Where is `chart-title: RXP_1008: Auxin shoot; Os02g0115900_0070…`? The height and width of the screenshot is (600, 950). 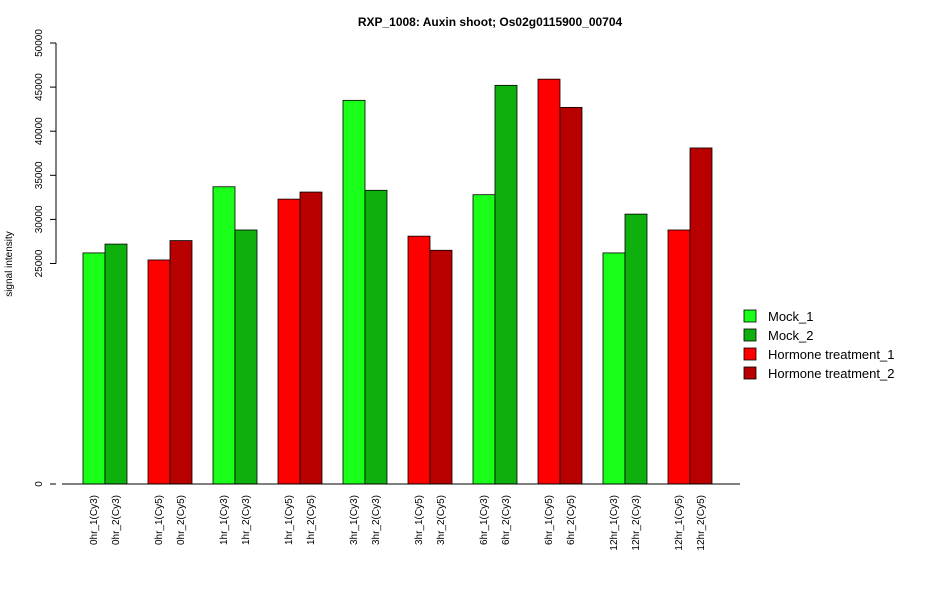
chart-title: RXP_1008: Auxin shoot; Os02g0115900_0070… is located at coordinates (490, 22).